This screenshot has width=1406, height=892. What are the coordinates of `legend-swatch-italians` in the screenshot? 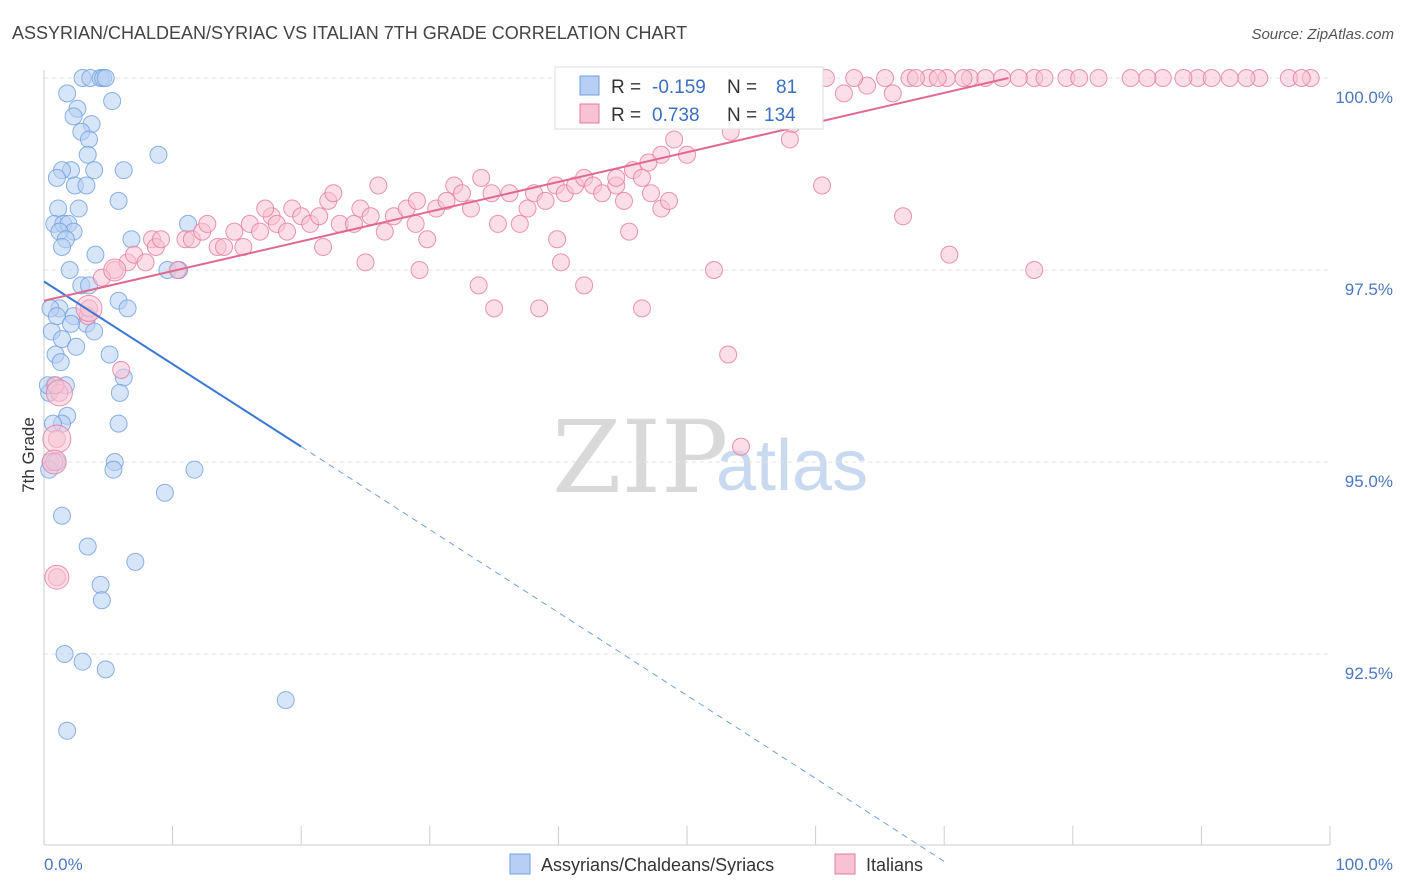 It's located at (845, 864).